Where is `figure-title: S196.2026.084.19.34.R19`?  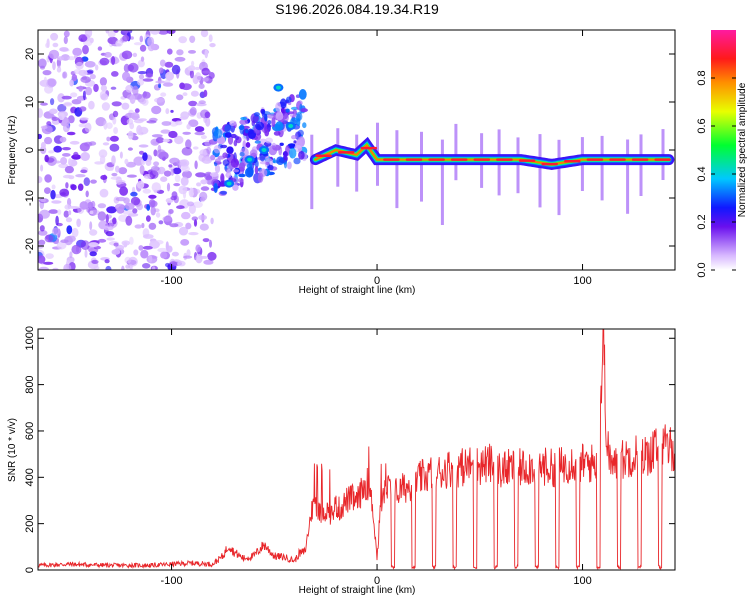
figure-title: S196.2026.084.19.34.R19 is located at coordinates (357, 9).